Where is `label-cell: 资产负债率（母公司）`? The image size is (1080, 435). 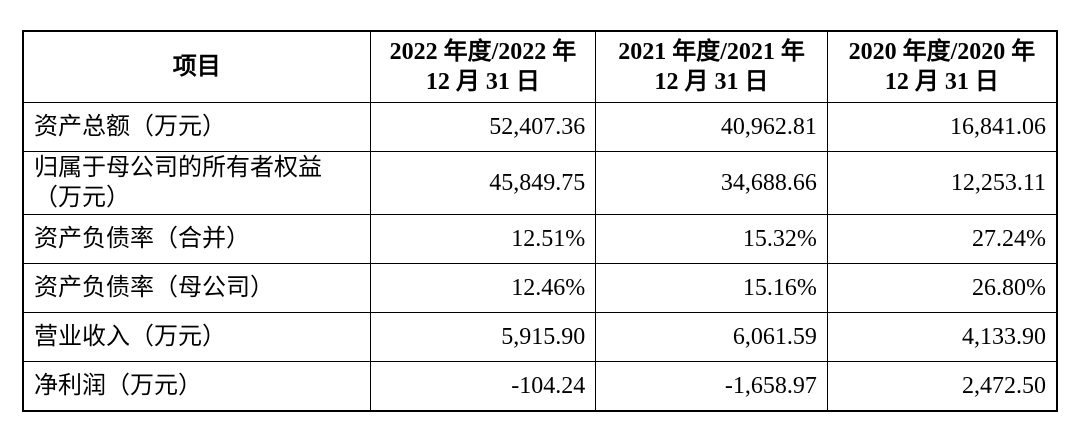
label-cell: 资产负债率（母公司） is located at coordinates (196, 288).